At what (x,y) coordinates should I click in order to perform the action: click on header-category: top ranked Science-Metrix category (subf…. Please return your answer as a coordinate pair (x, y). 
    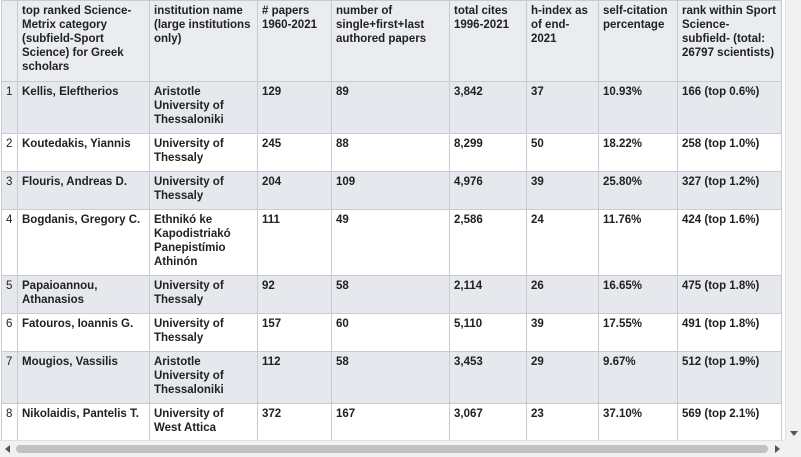
    Looking at the image, I should click on (83, 41).